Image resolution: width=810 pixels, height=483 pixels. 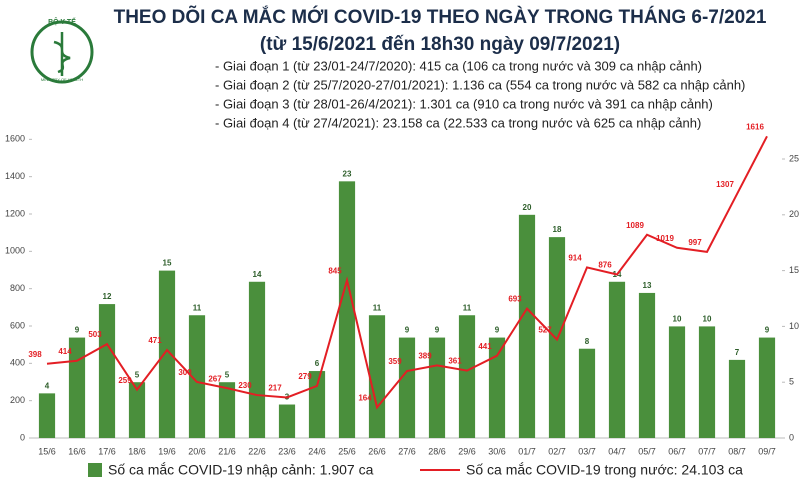 I want to click on bar-label: 4, so click(x=47, y=385).